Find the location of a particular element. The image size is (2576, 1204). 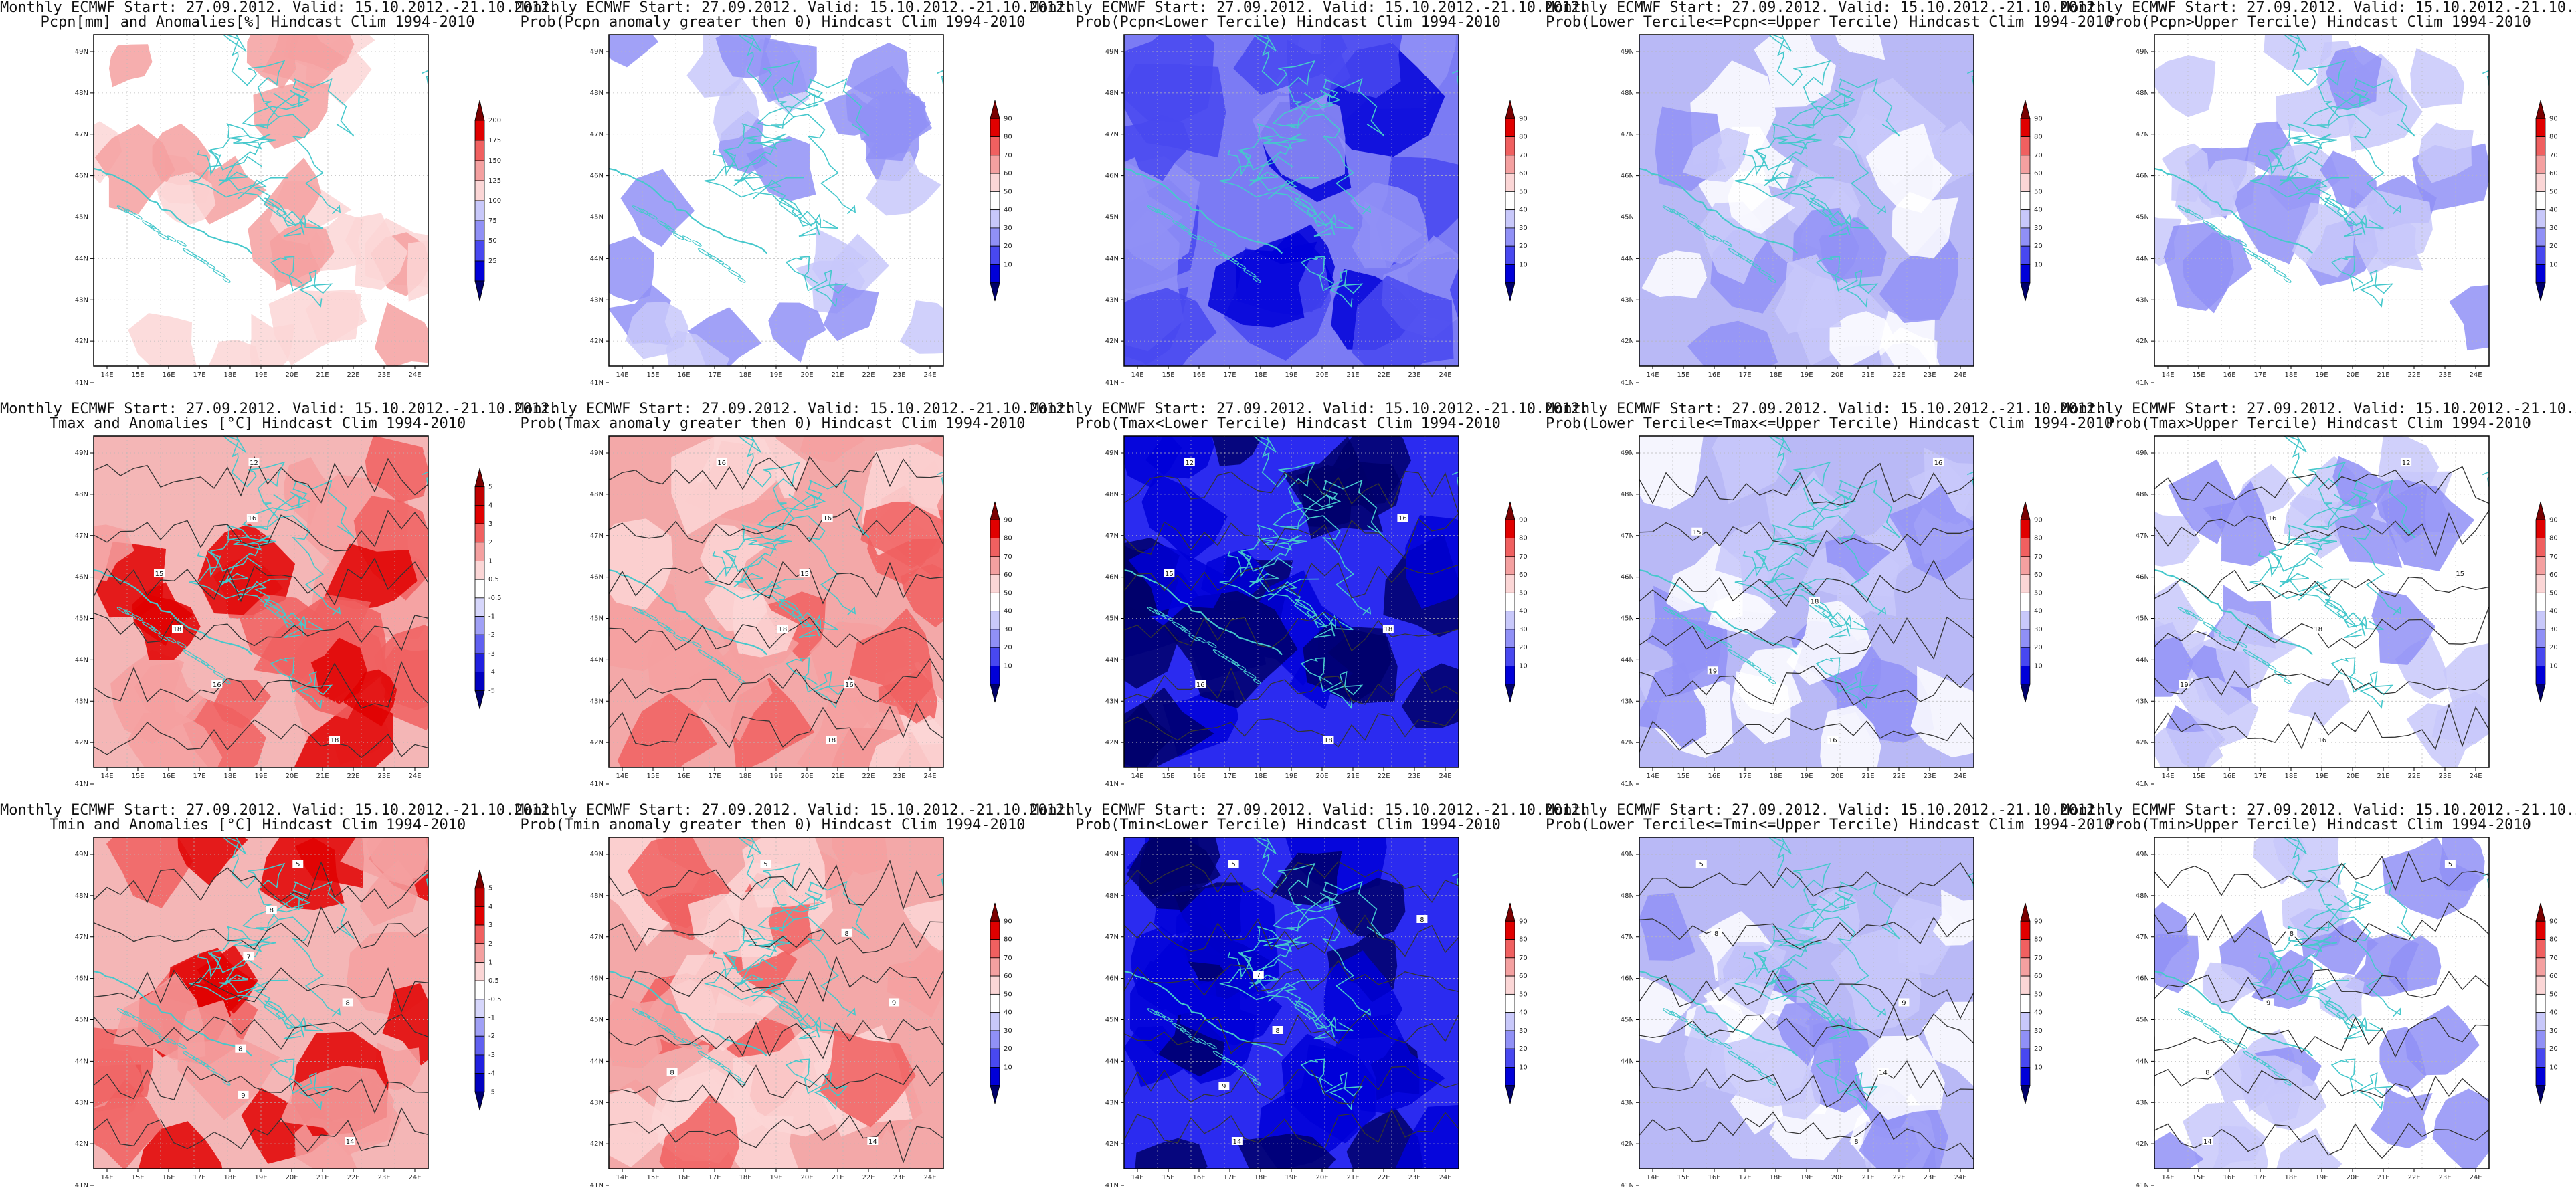

contour-label: 19 is located at coordinates (1713, 670).